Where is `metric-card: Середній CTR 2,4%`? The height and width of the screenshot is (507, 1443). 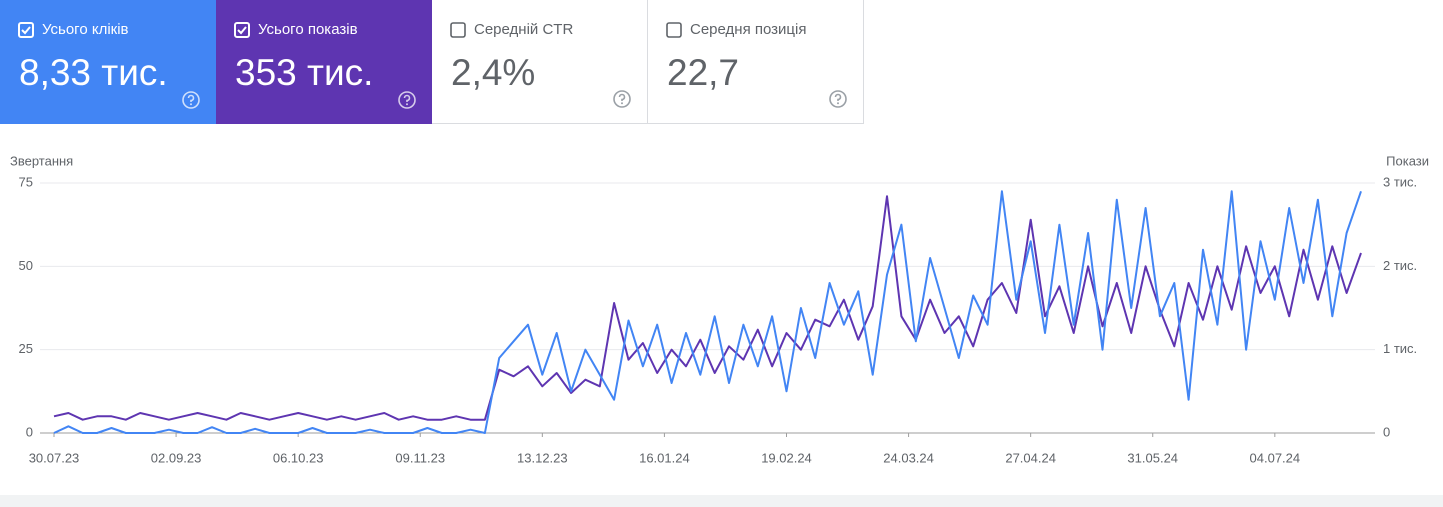 metric-card: Середній CTR 2,4% is located at coordinates (540, 62).